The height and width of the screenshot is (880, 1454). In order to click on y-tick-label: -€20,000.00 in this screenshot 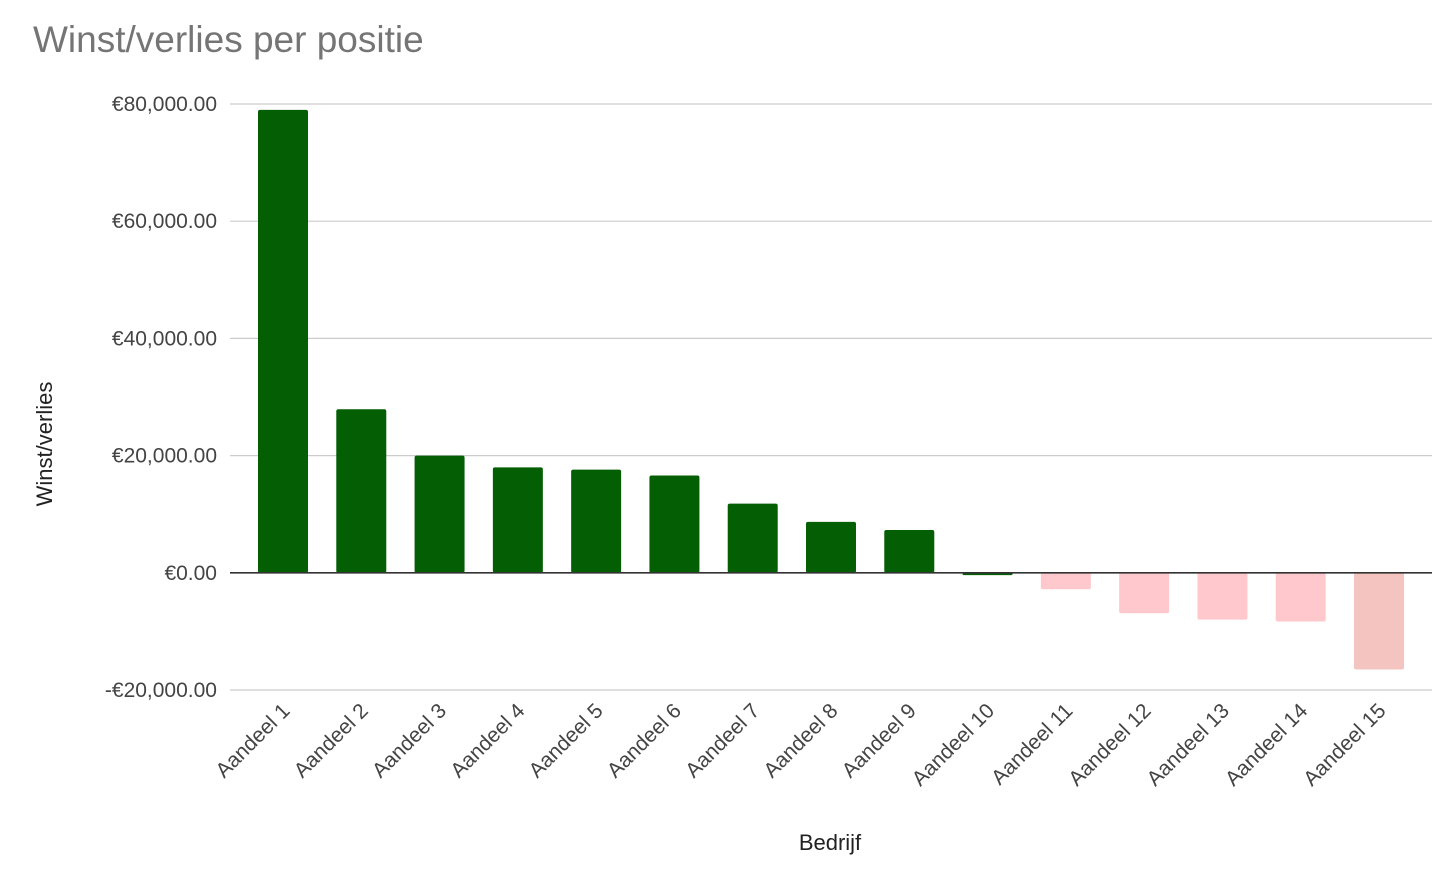, I will do `click(161, 690)`.